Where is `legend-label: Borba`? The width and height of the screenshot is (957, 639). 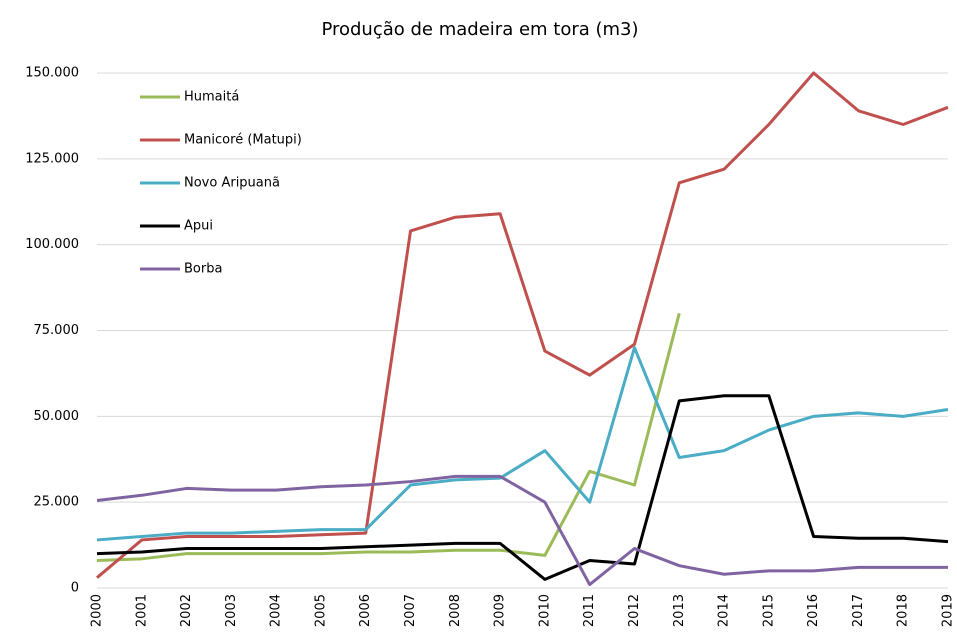
legend-label: Borba is located at coordinates (203, 269).